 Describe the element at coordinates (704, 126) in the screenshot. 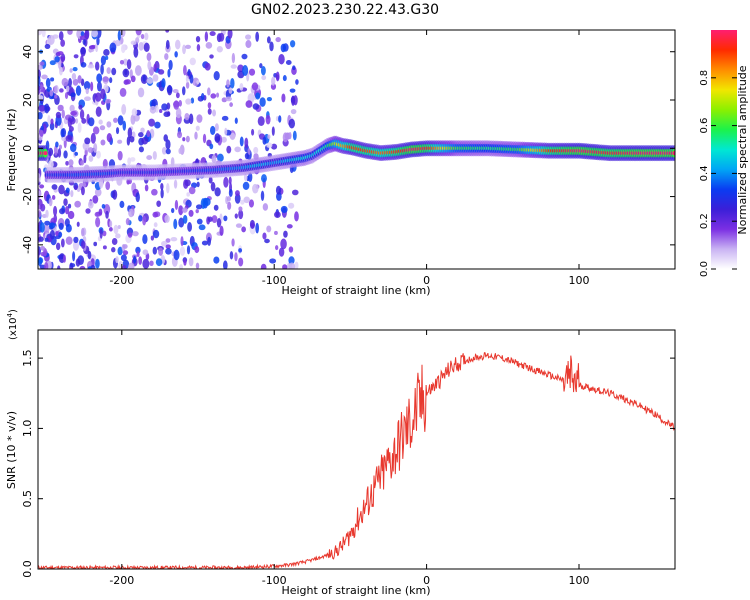

I see `colorbar-tick-label: 0.6` at that location.